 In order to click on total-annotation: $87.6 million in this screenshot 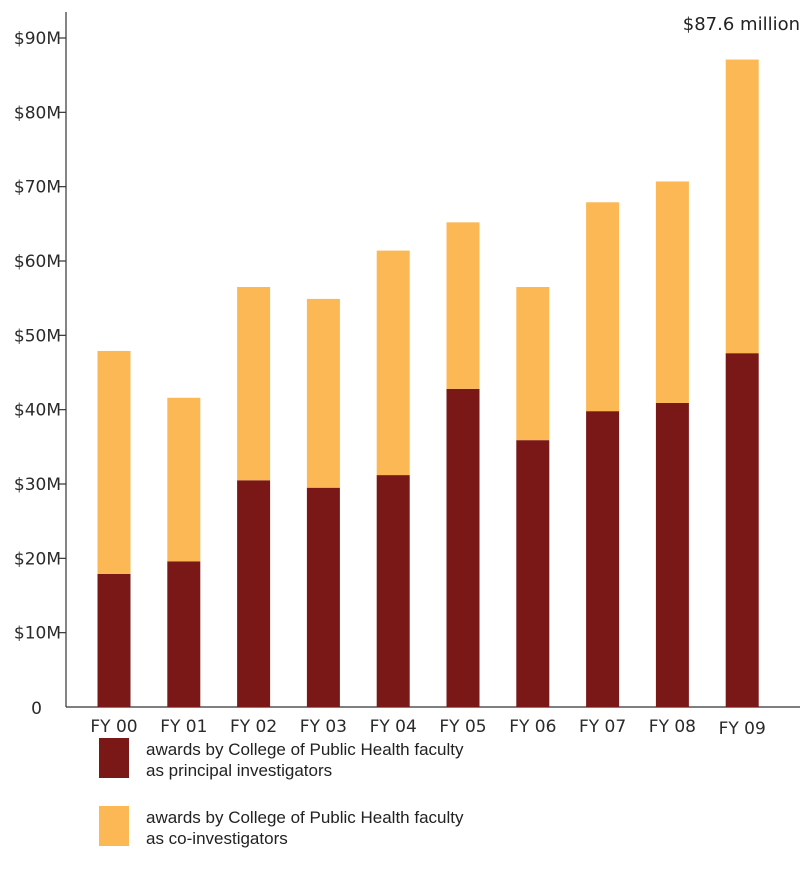, I will do `click(741, 24)`.